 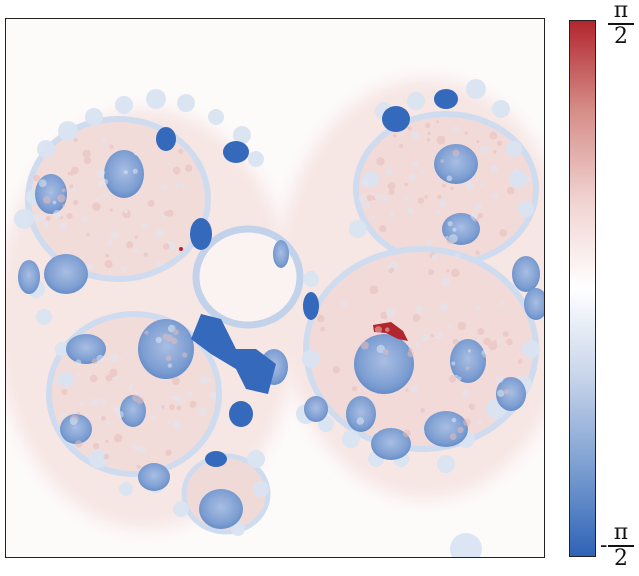 I want to click on colorbar-max-label: π 2, so click(x=621, y=24).